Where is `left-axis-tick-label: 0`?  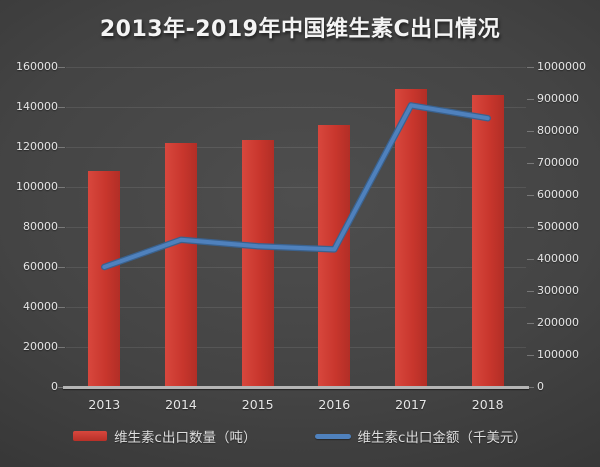 left-axis-tick-label: 0 is located at coordinates (54, 386).